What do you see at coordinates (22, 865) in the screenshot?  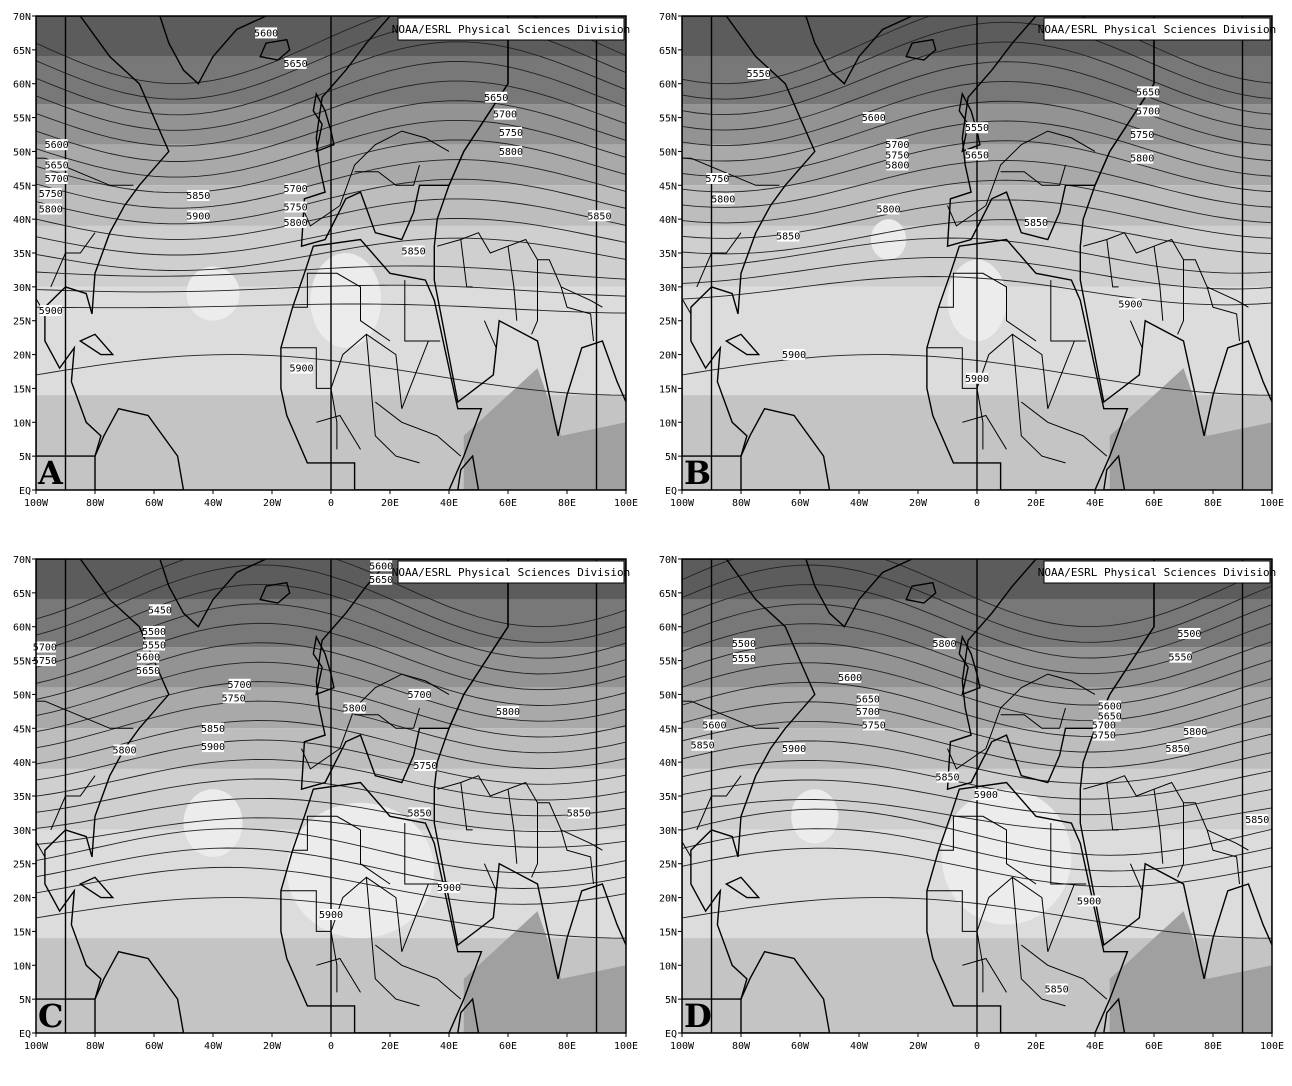 I see `lat-tick-label: 25N` at bounding box center [22, 865].